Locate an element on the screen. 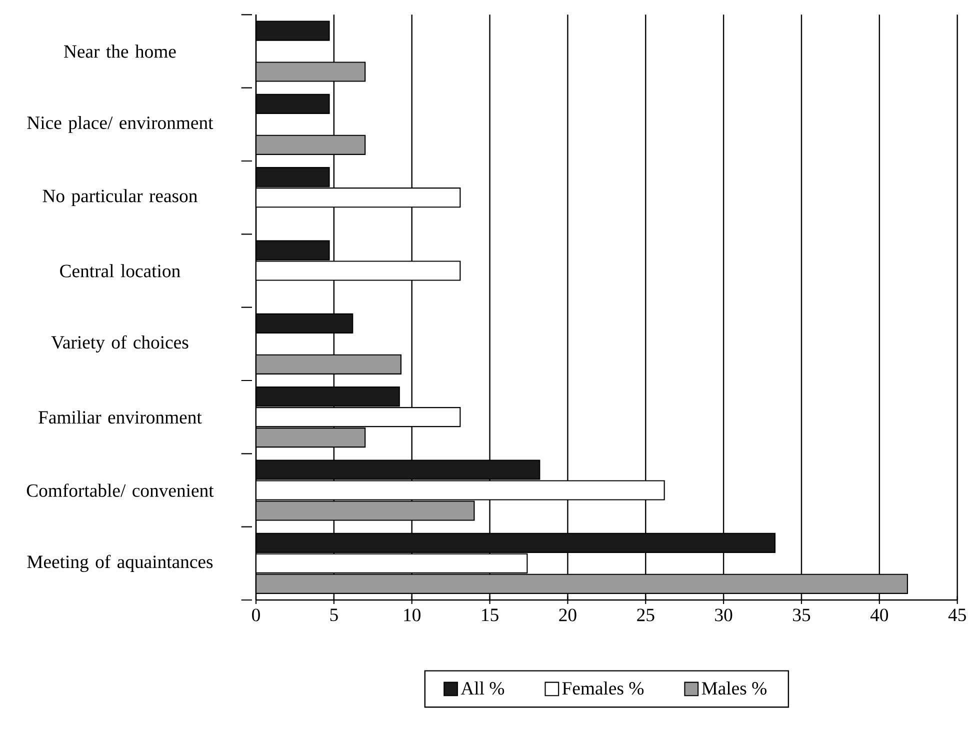 The width and height of the screenshot is (972, 731). y-tick-label: Familiar environment is located at coordinates (120, 417).